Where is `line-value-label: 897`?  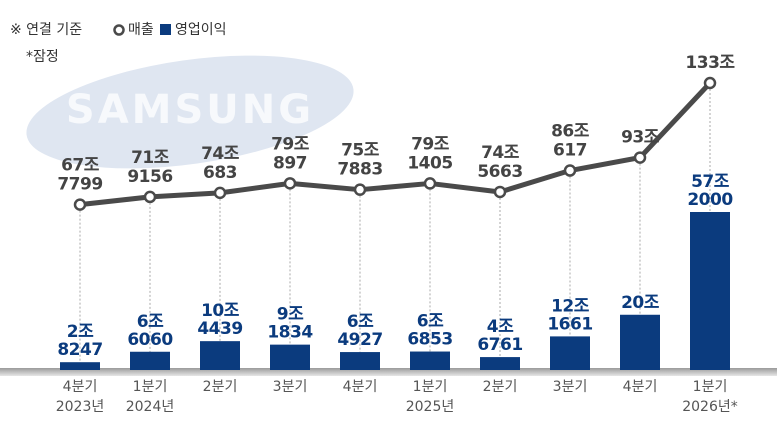 line-value-label: 897 is located at coordinates (290, 163).